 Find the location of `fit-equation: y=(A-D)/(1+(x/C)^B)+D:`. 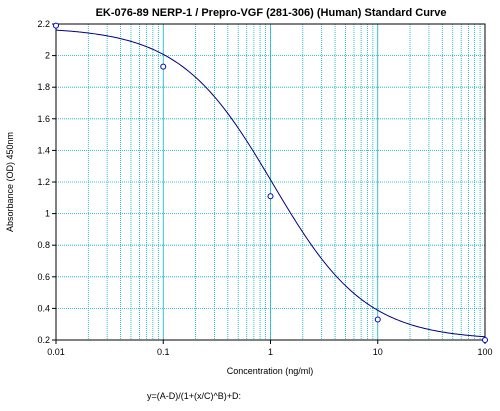

fit-equation: y=(A-D)/(1+(x/C)^B)+D: is located at coordinates (194, 396).